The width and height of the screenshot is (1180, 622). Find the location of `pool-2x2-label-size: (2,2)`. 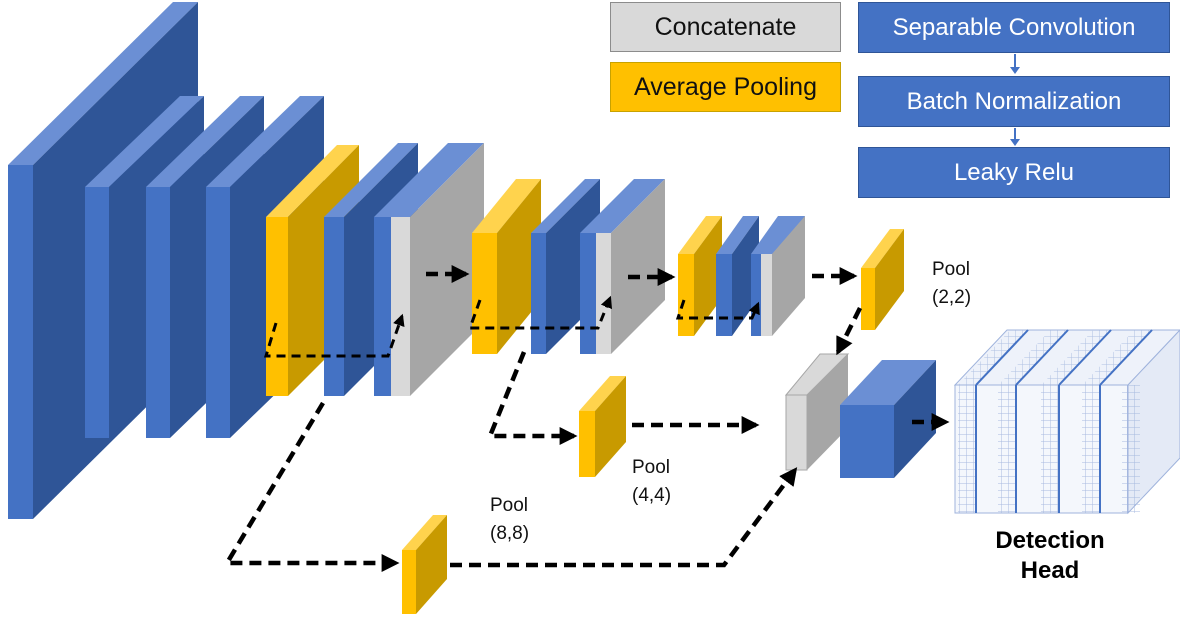

pool-2x2-label-size: (2,2) is located at coordinates (952, 297).